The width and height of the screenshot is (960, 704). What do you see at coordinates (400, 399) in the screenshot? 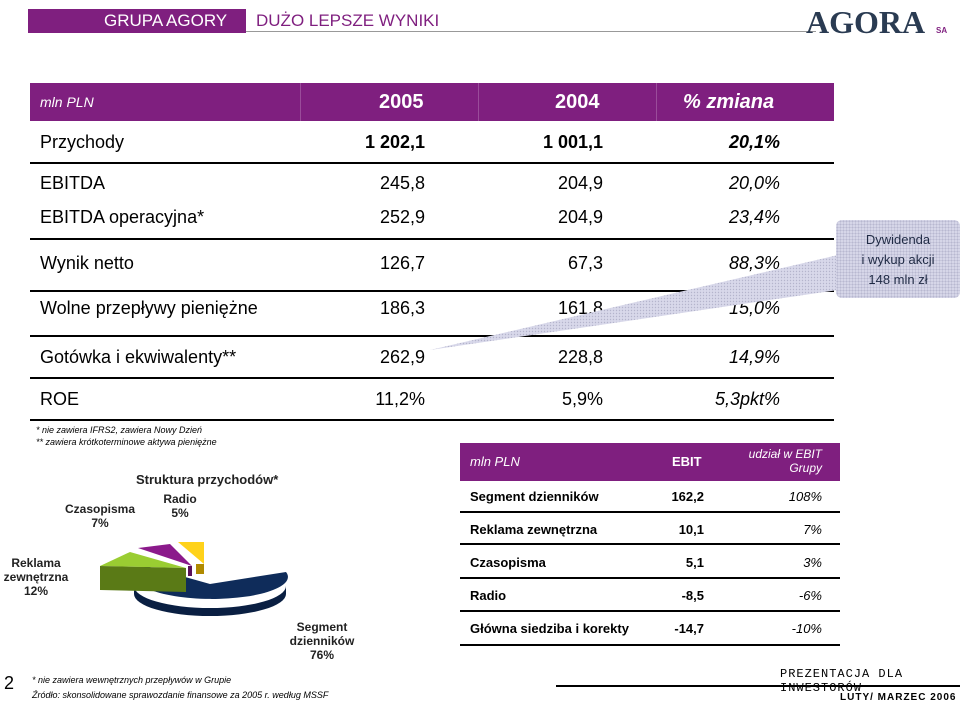
I see `row-value-2005: 11,2%` at bounding box center [400, 399].